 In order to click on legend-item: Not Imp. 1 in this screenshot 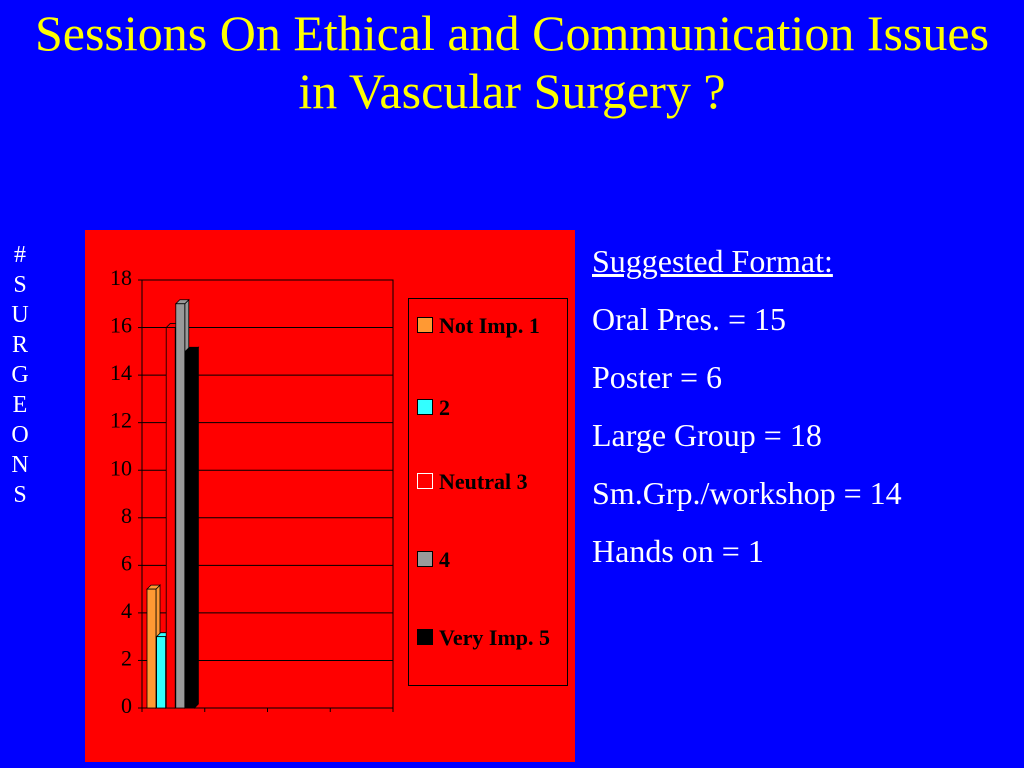, I will do `click(492, 326)`.